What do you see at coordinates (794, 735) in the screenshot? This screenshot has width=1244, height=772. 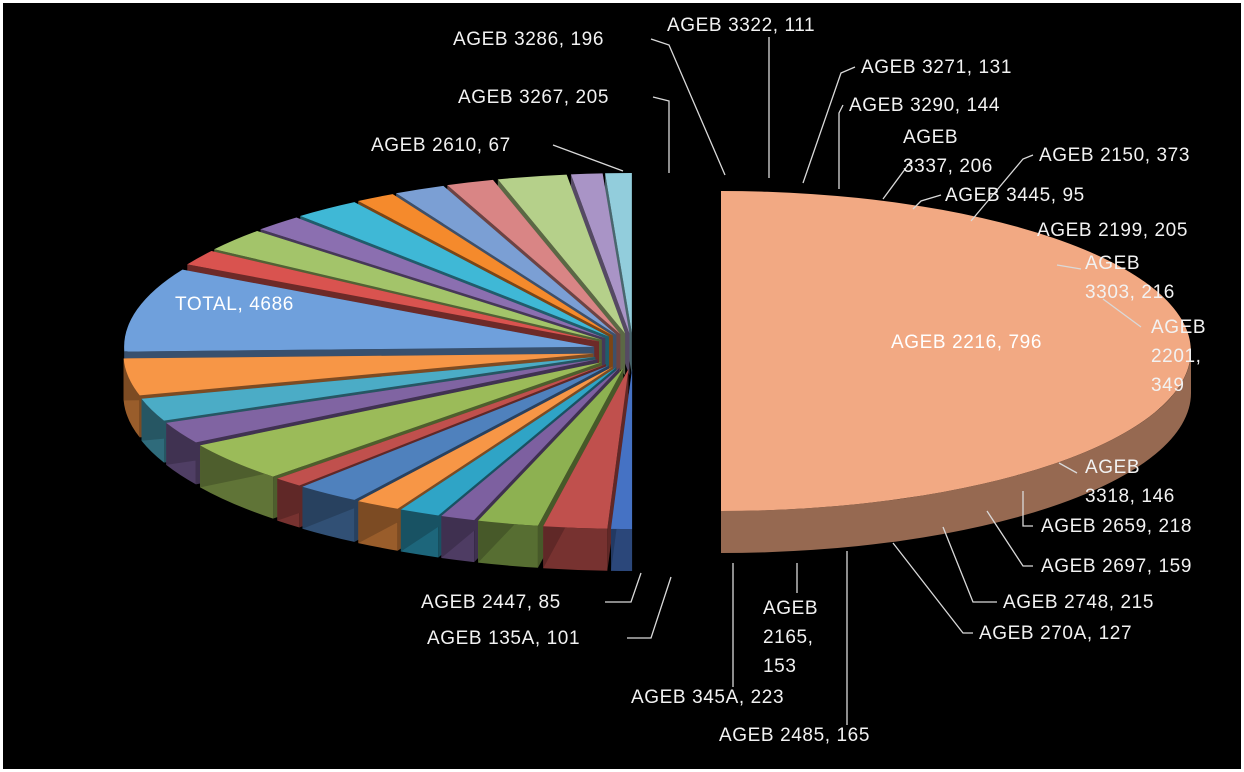 I see `label-ageb-2485: AGEB 2485, 165` at bounding box center [794, 735].